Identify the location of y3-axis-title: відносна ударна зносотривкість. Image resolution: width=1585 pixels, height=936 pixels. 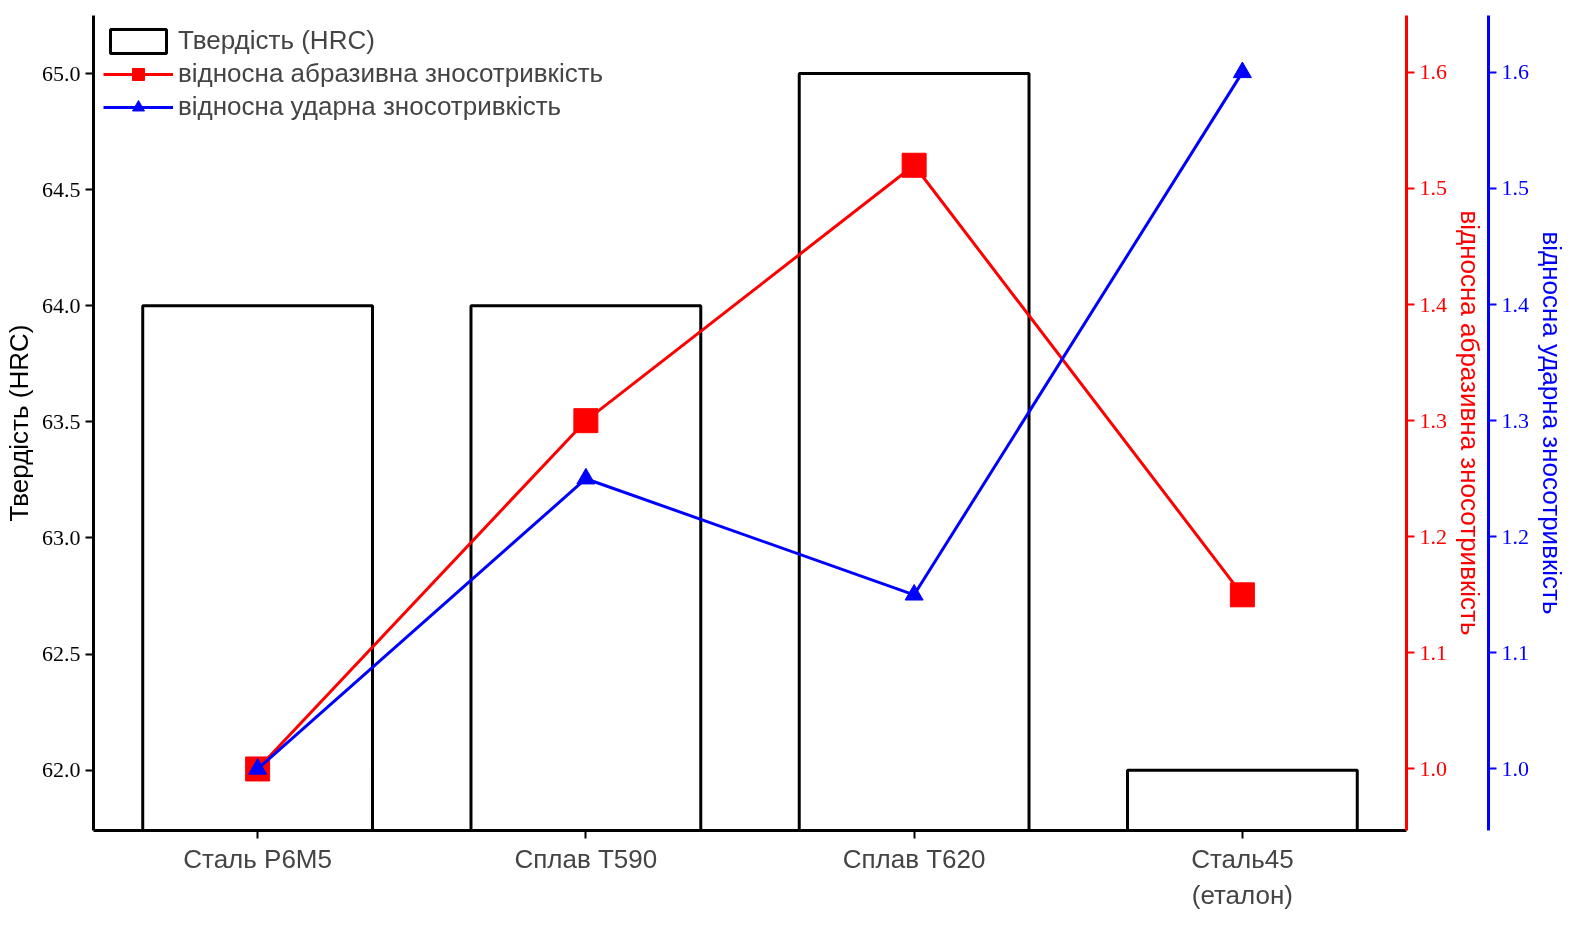
(1552, 423).